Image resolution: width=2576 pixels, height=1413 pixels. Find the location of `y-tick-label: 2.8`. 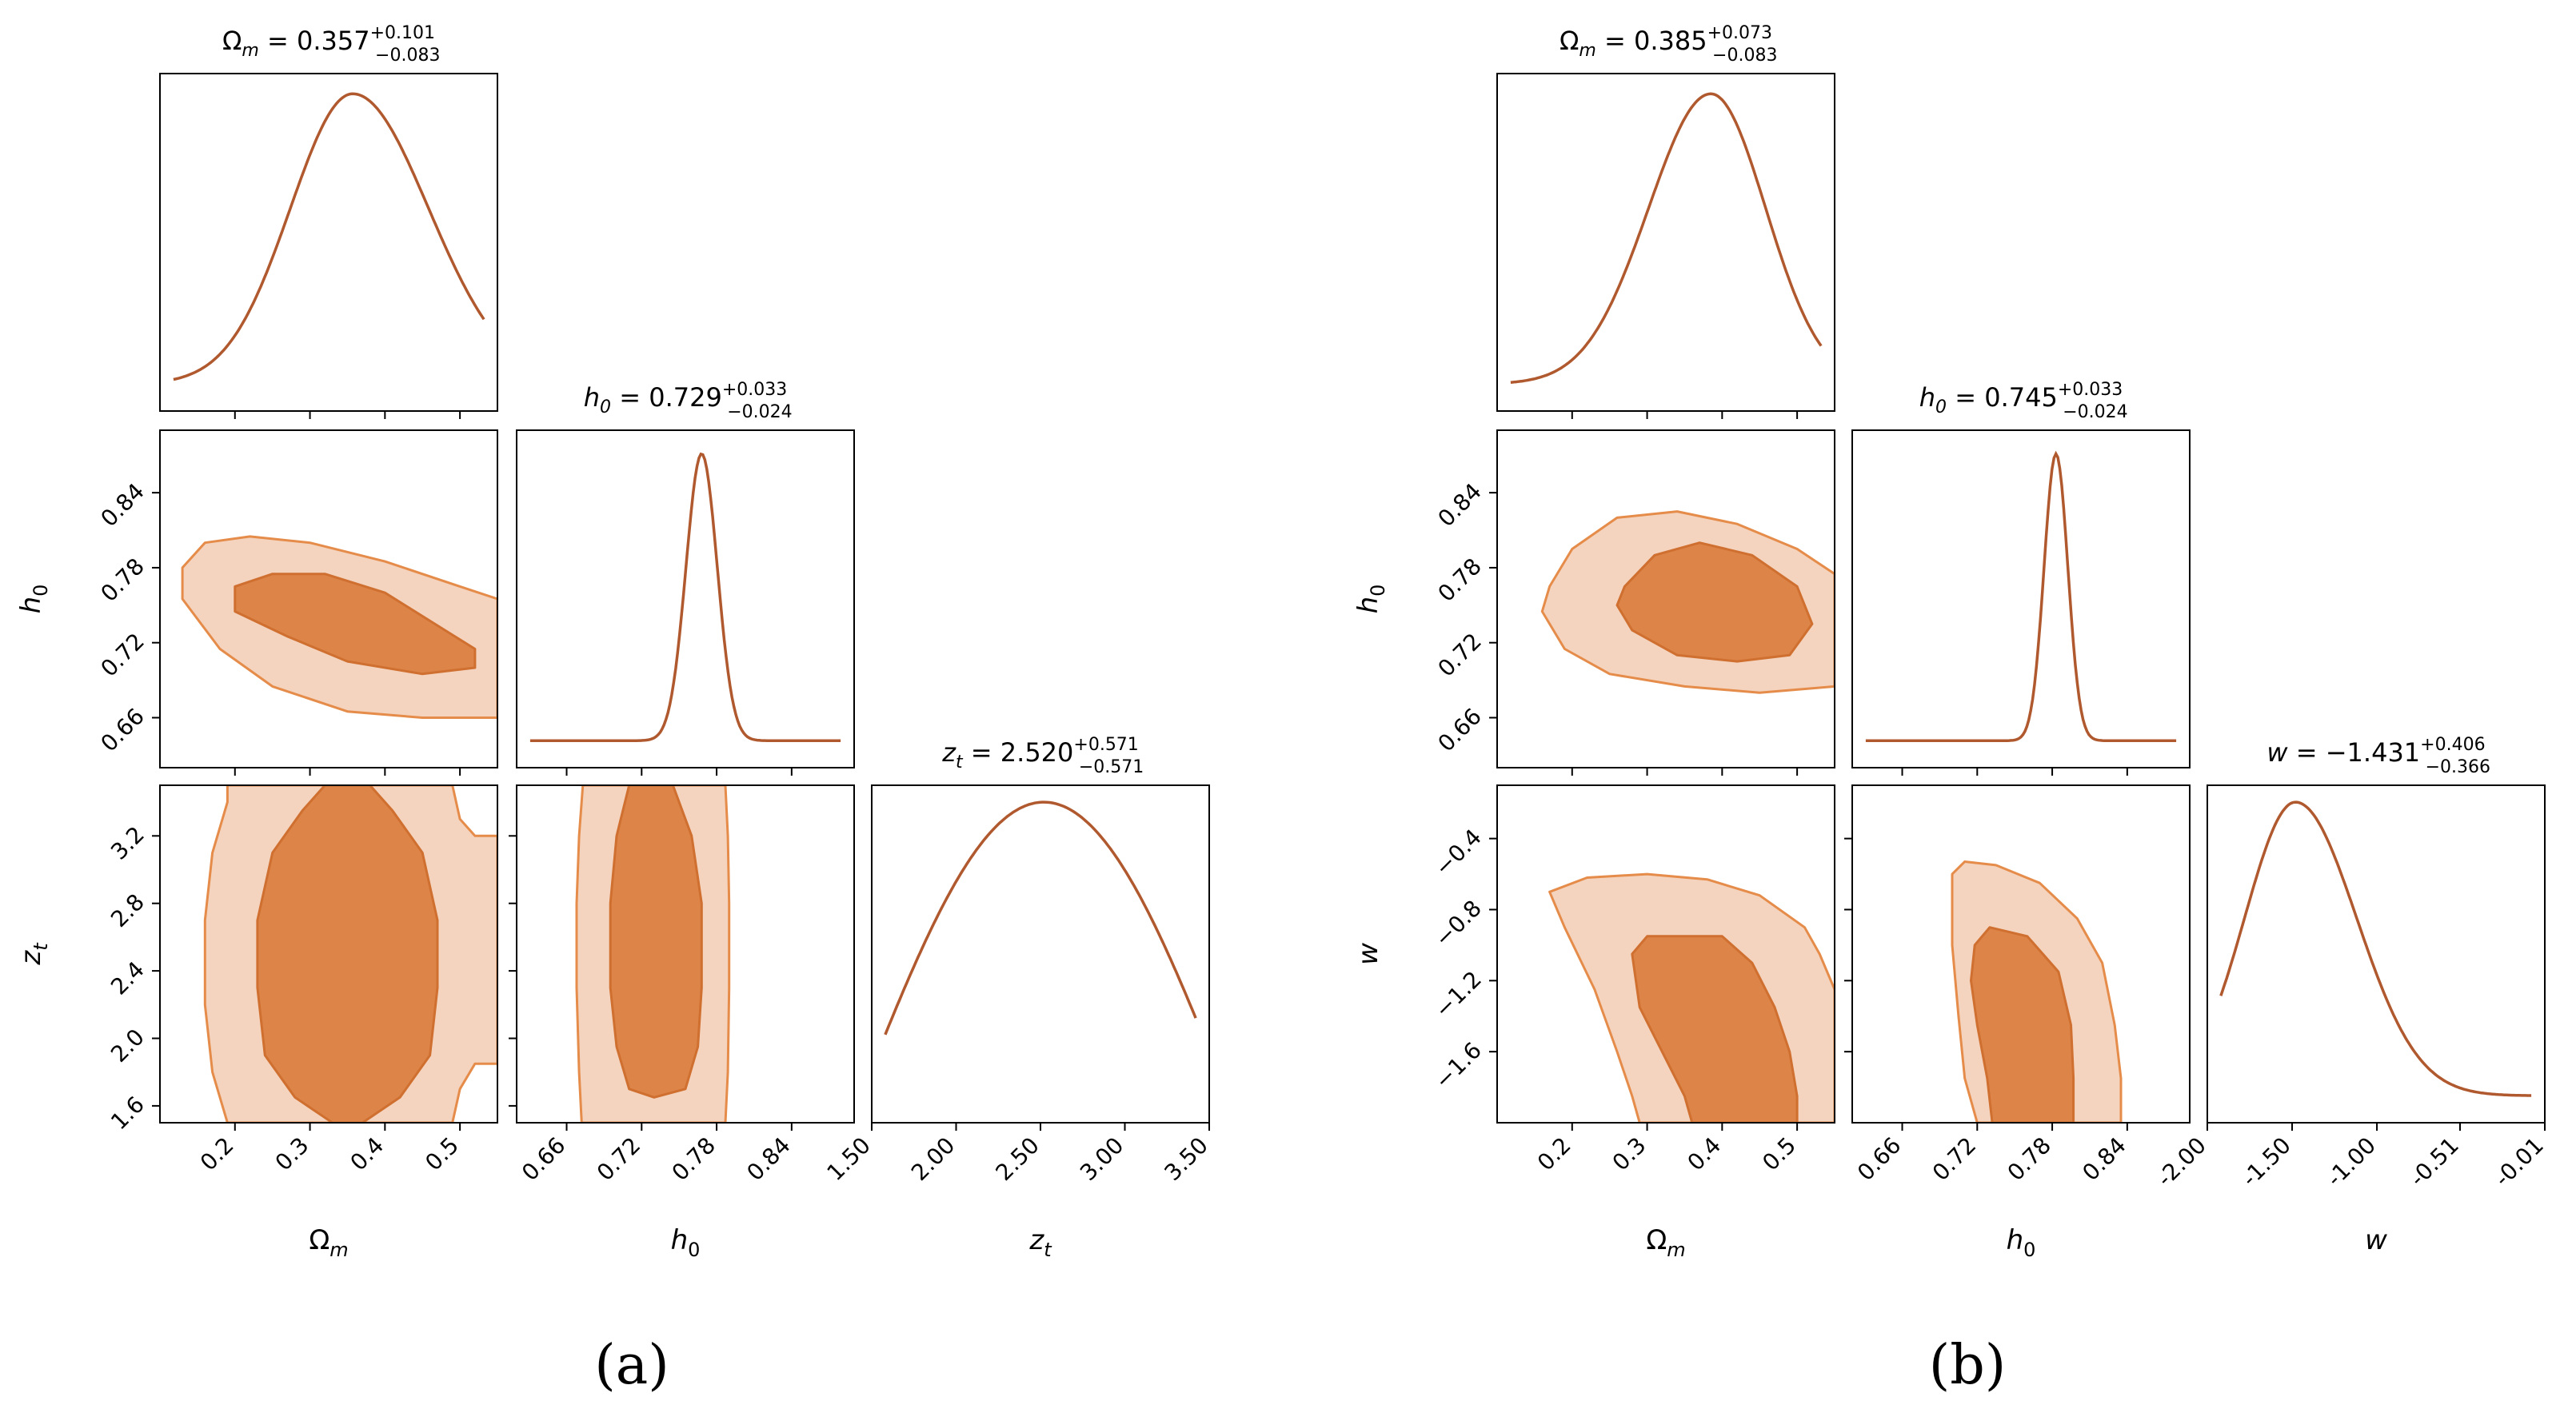

y-tick-label: 2.8 is located at coordinates (128, 910).